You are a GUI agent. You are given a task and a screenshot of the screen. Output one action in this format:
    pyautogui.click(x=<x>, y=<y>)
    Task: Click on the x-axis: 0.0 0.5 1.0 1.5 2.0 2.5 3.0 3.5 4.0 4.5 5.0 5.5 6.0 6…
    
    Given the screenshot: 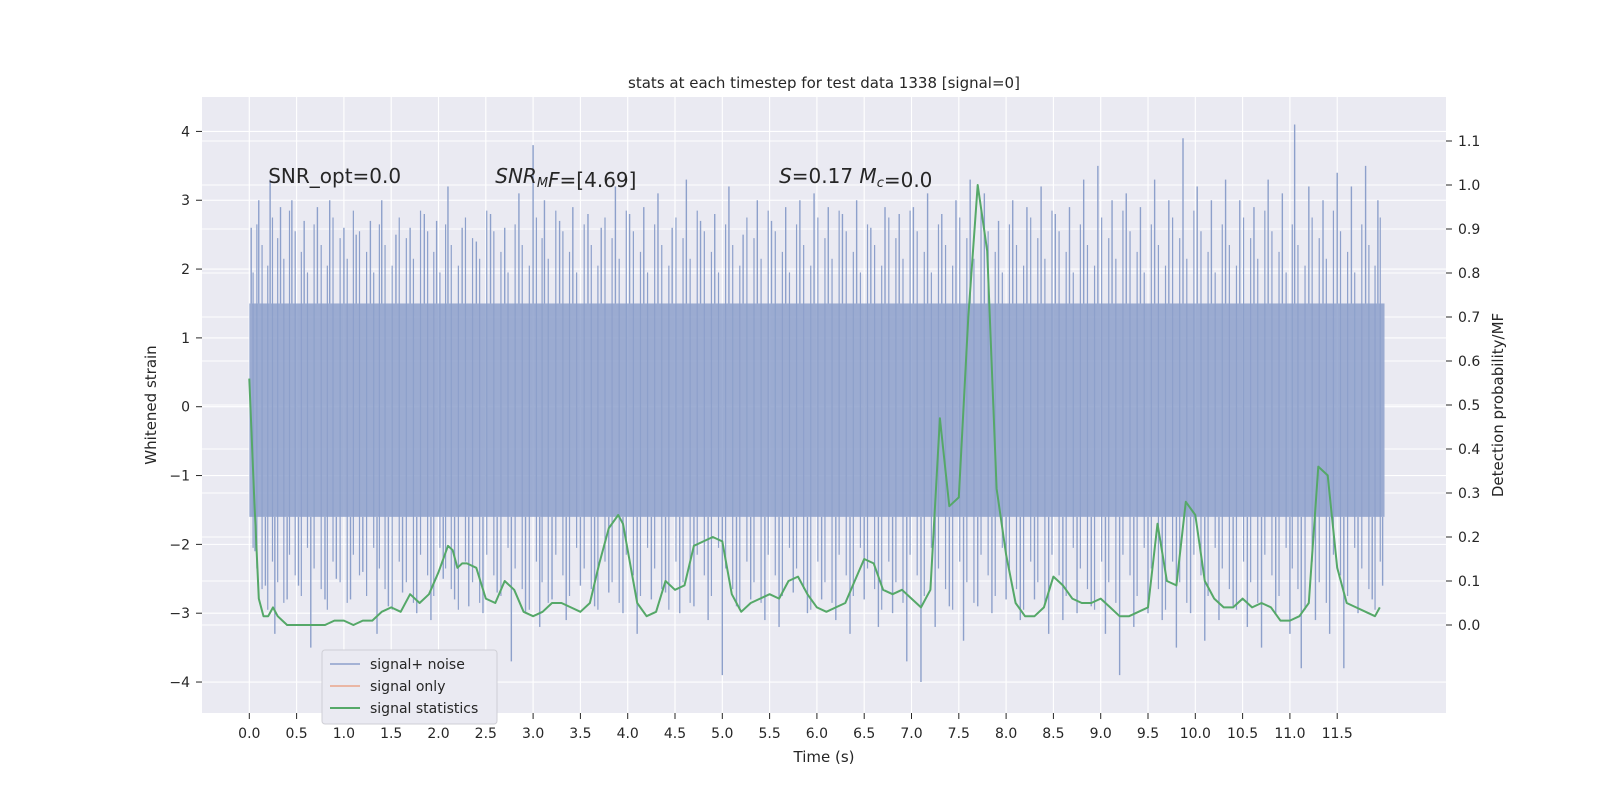 What is the action you would take?
    pyautogui.click(x=795, y=727)
    